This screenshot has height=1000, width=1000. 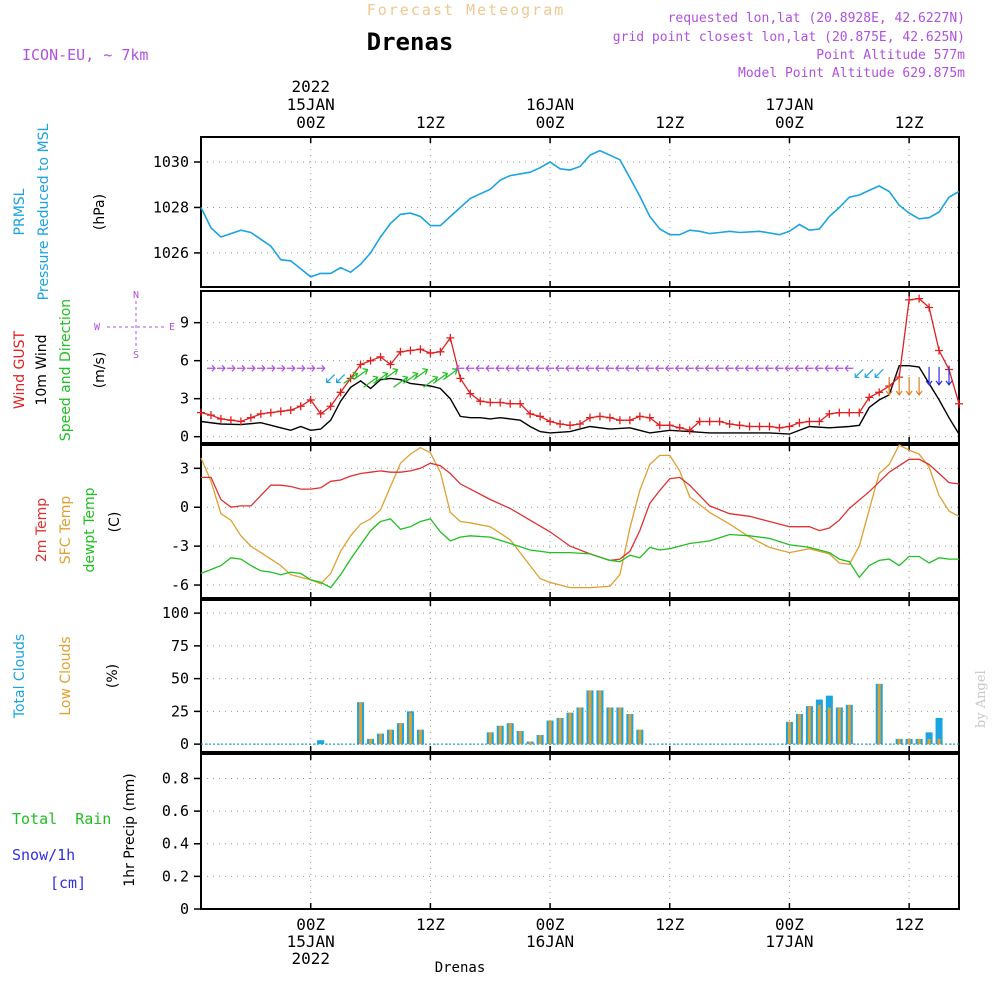 What do you see at coordinates (789, 122) in the screenshot?
I see `top-time-label: 00Z` at bounding box center [789, 122].